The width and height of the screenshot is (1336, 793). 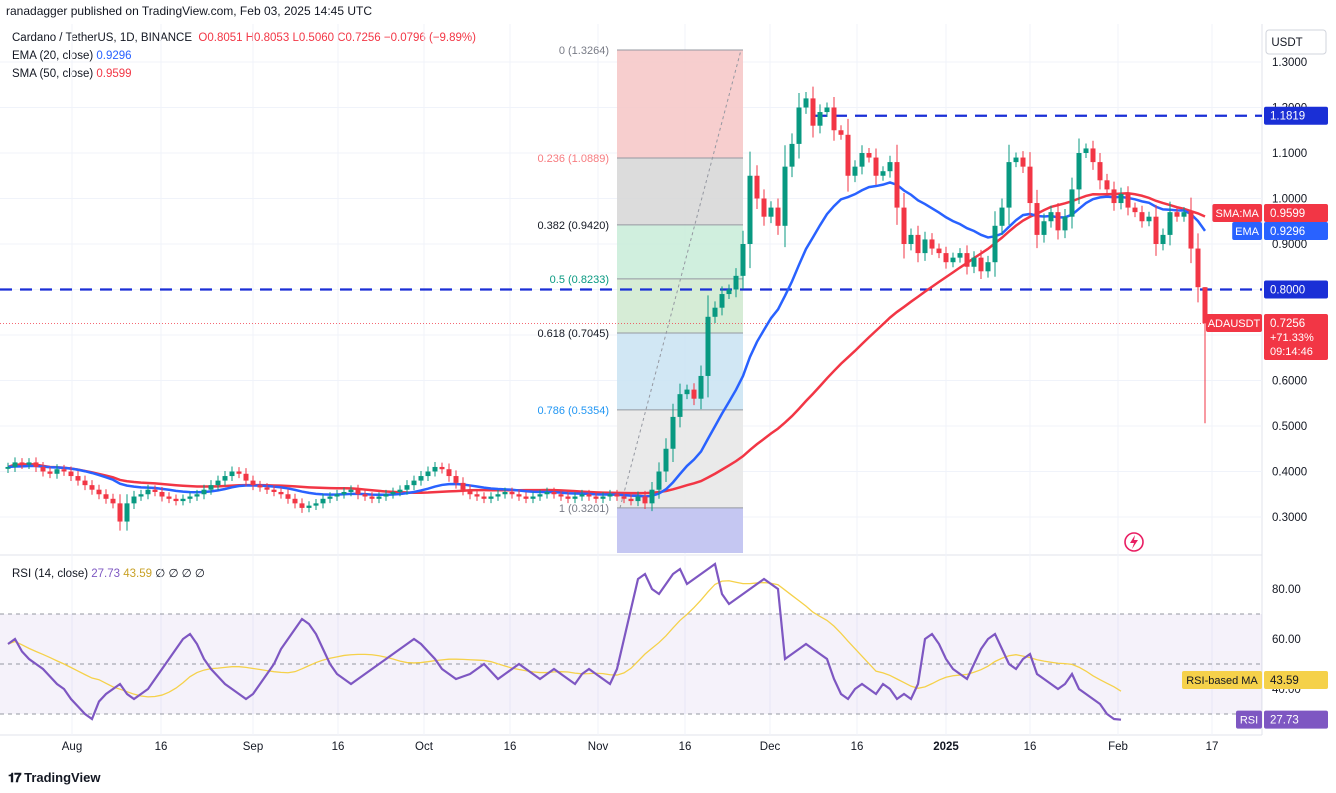 What do you see at coordinates (180, 574) in the screenshot?
I see `rsi-extra: ∅ ∅ ∅ ∅` at bounding box center [180, 574].